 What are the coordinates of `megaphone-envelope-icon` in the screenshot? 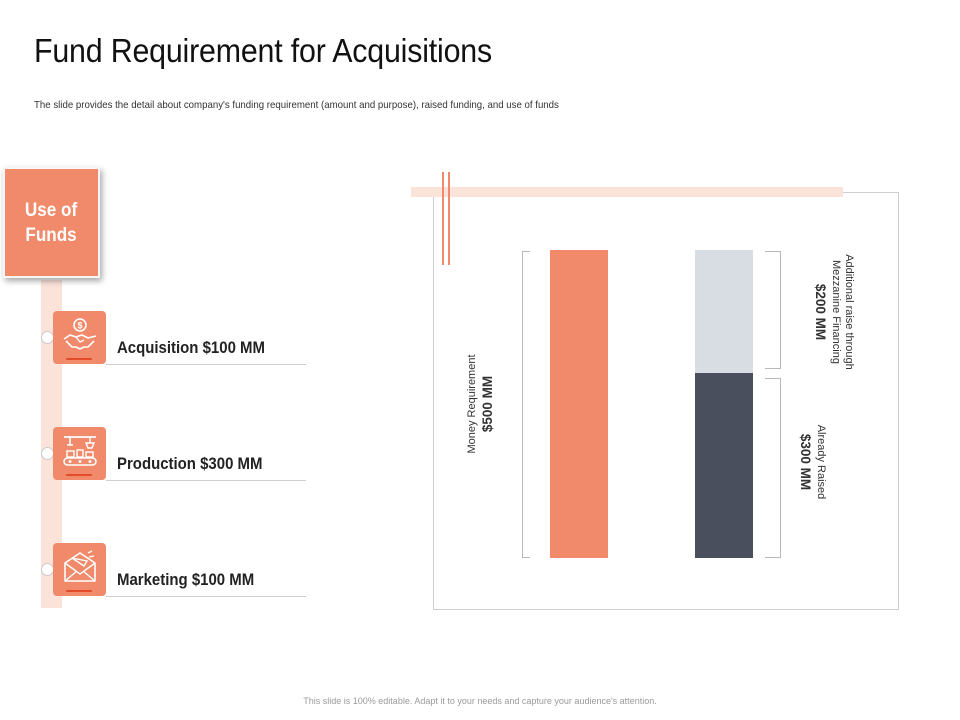 It's located at (80, 566).